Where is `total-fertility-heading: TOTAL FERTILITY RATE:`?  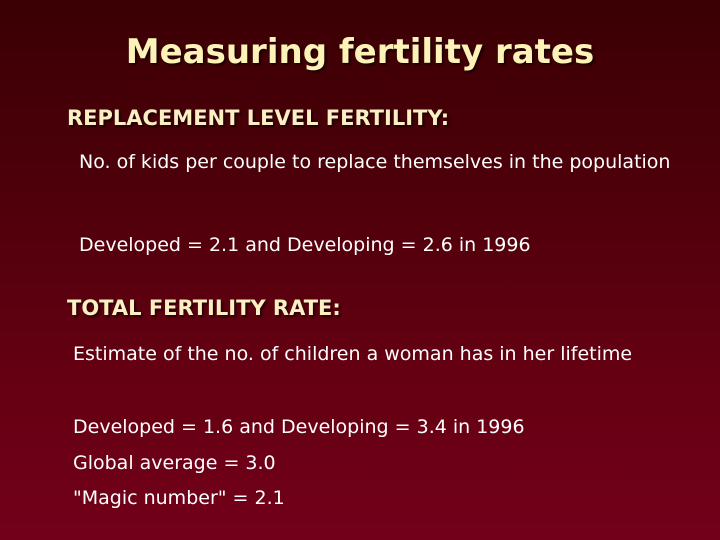 total-fertility-heading: TOTAL FERTILITY RATE: is located at coordinates (204, 308).